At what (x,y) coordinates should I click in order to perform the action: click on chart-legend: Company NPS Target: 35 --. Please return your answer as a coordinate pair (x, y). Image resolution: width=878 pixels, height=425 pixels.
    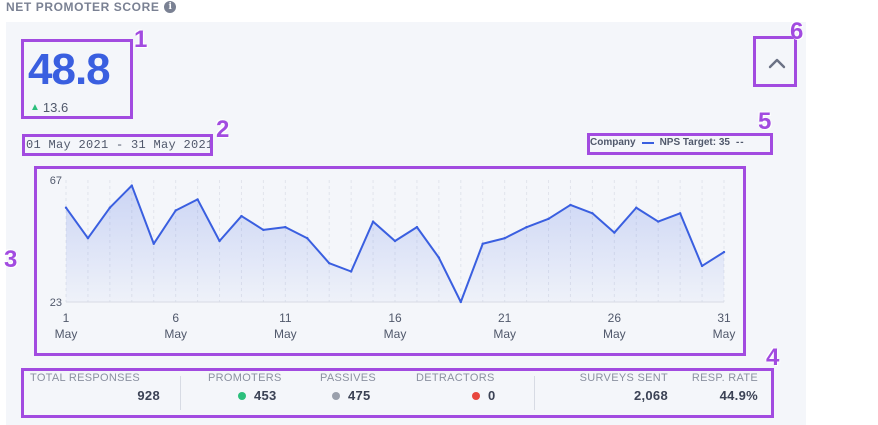
    Looking at the image, I should click on (667, 142).